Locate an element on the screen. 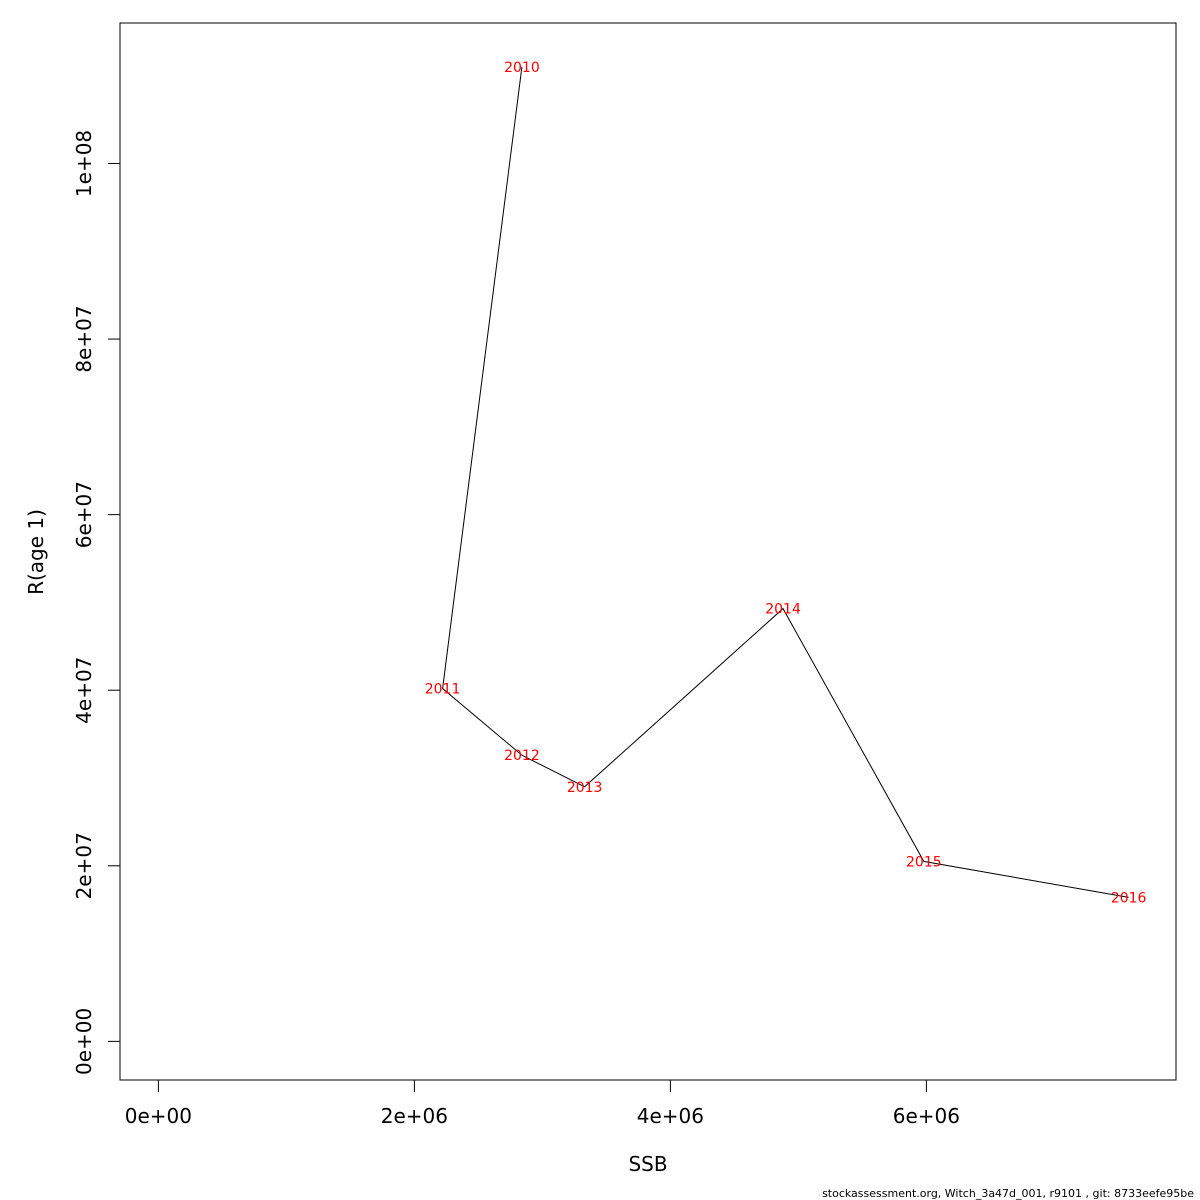 Image resolution: width=1200 pixels, height=1200 pixels. point-label-2016: 2016 is located at coordinates (1129, 898).